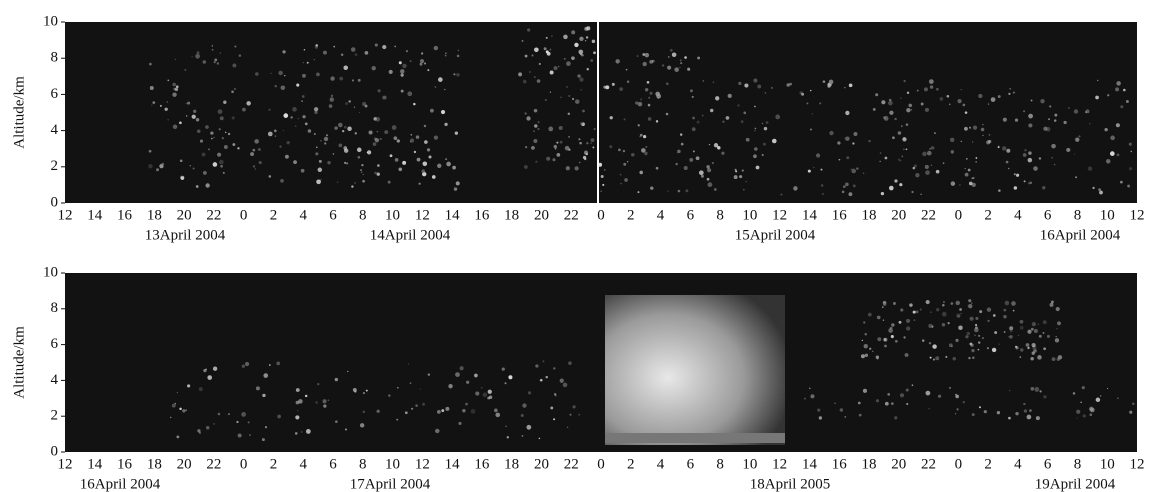  What do you see at coordinates (1075, 484) in the screenshot?
I see `date-label: 19April 2004` at bounding box center [1075, 484].